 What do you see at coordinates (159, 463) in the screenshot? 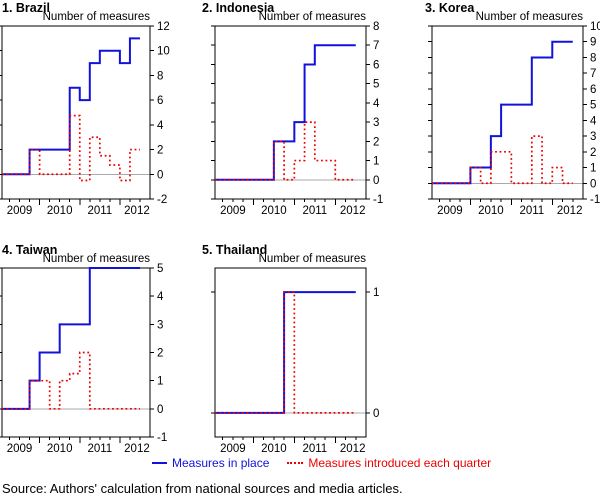
I see `solid-line-marker` at bounding box center [159, 463].